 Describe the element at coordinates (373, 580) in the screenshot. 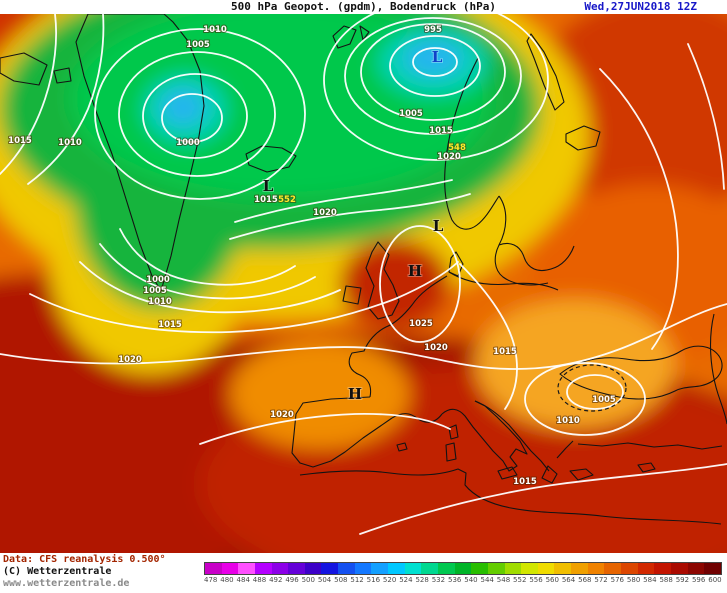

I see `colorbar-tick-label: 516` at that location.